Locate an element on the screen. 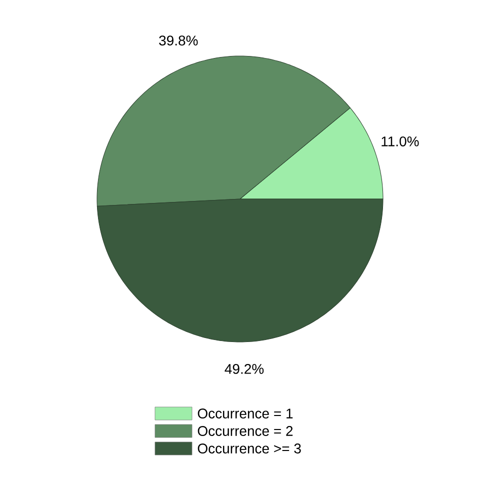 This screenshot has height=480, width=480. data-label: 49.2% is located at coordinates (244, 369).